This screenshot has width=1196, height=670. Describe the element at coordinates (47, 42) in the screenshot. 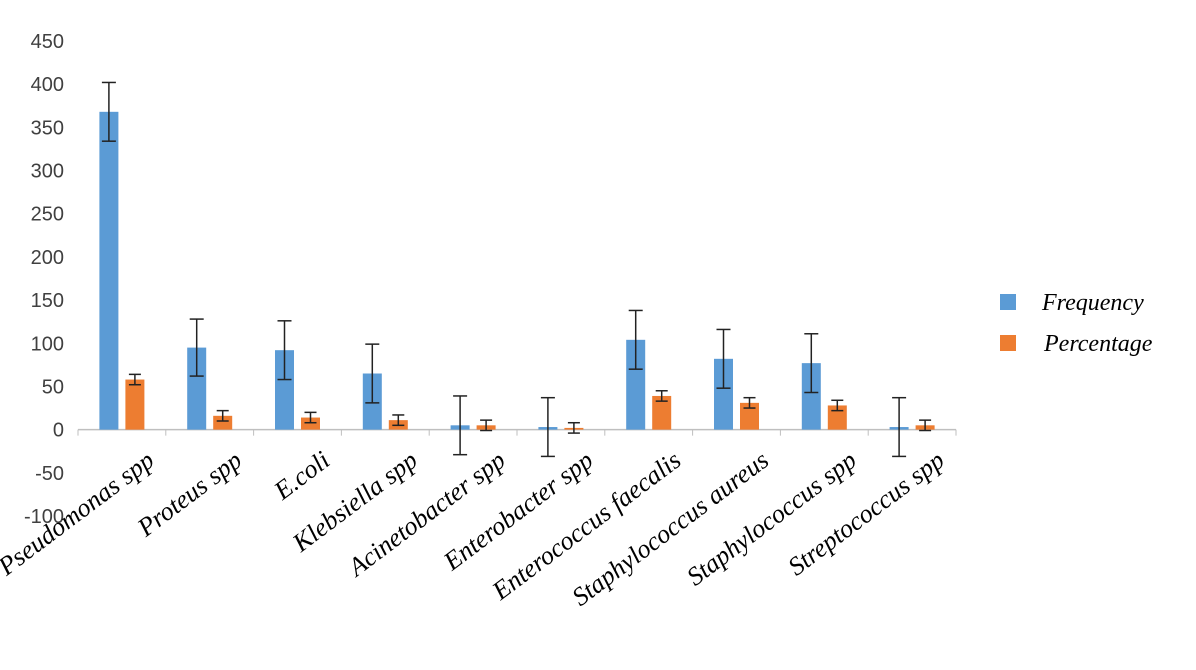

I see `y-tick-label: 450` at that location.